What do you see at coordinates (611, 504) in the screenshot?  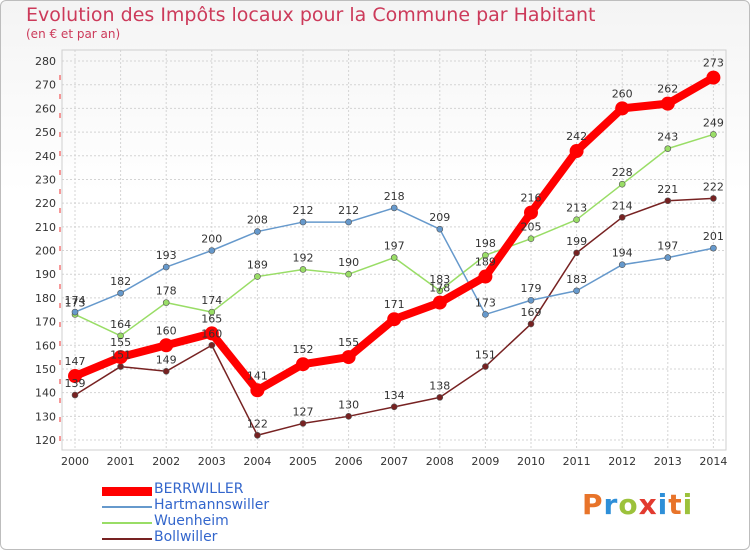 I see `logo-letter: r` at bounding box center [611, 504].